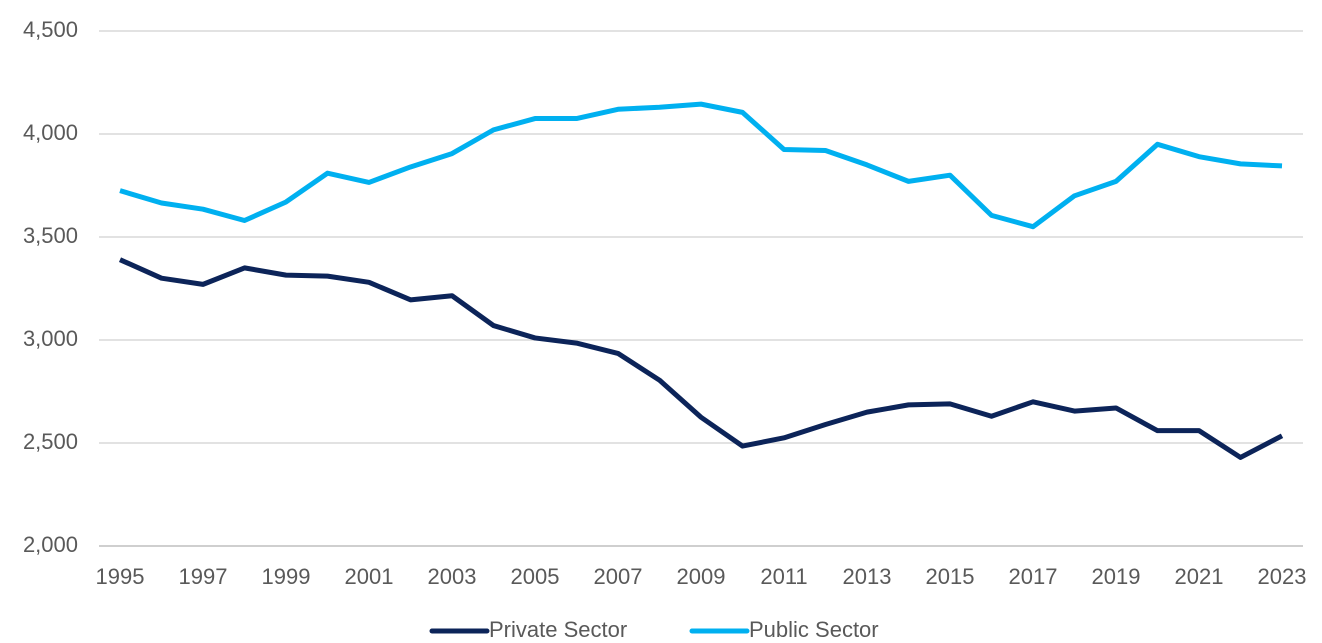 The height and width of the screenshot is (643, 1322). Describe the element at coordinates (50, 235) in the screenshot. I see `y-tick-label: 3,500` at that location.